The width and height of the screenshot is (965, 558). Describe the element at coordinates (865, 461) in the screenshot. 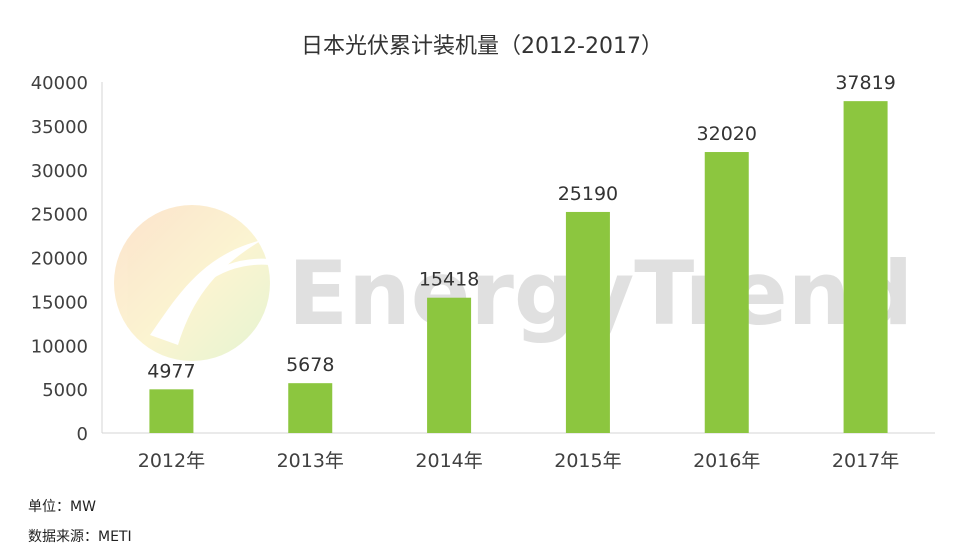

I see `x-tick-label: 2017年` at that location.